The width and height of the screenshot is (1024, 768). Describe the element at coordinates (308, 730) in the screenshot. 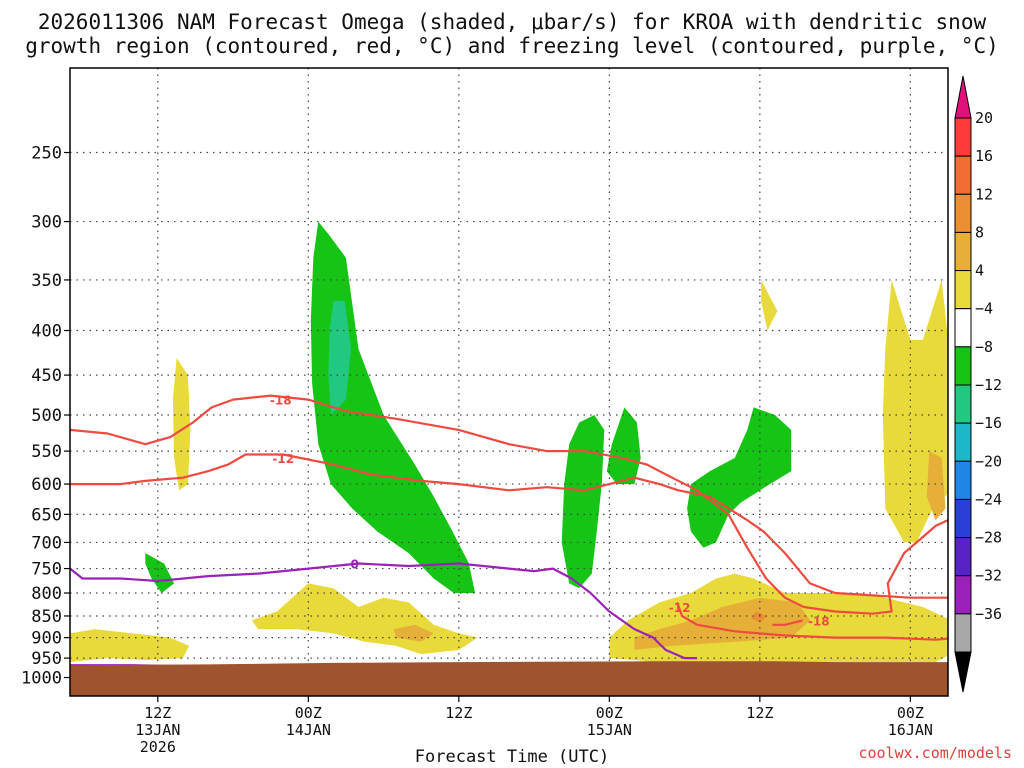

I see `x-tick-label-18-1: 14JAN` at that location.